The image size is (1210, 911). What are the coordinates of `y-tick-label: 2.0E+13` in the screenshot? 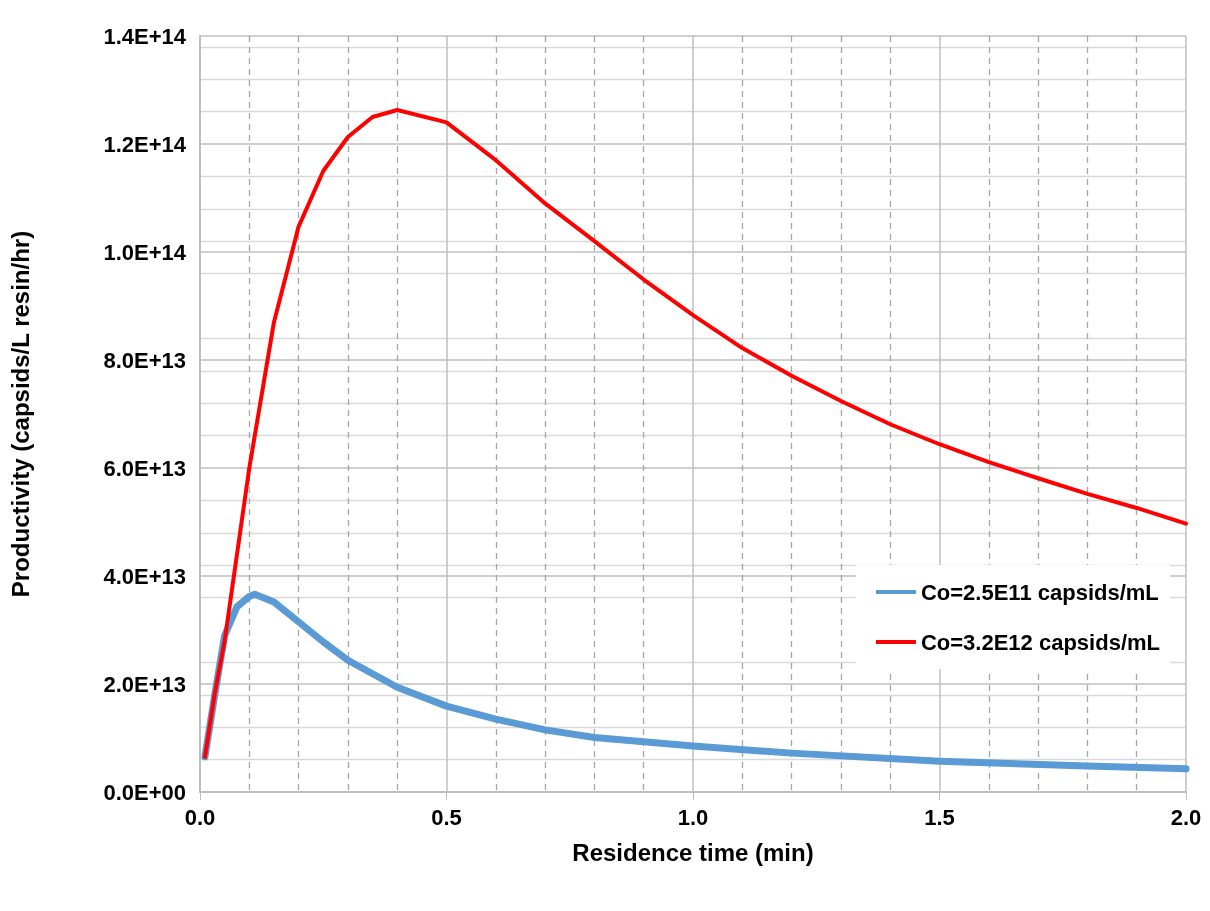 It's located at (144, 684).